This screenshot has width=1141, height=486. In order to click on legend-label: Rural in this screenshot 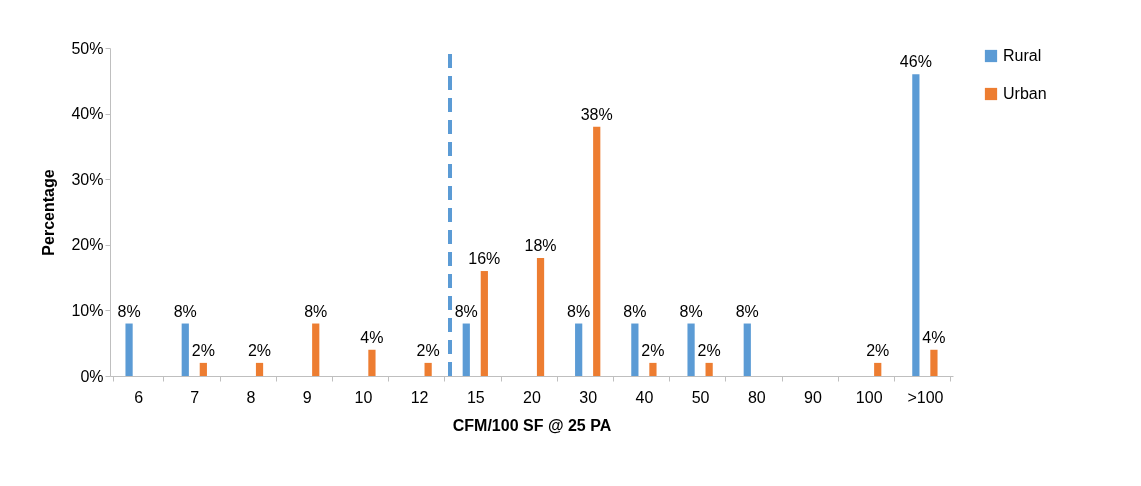, I will do `click(1022, 55)`.